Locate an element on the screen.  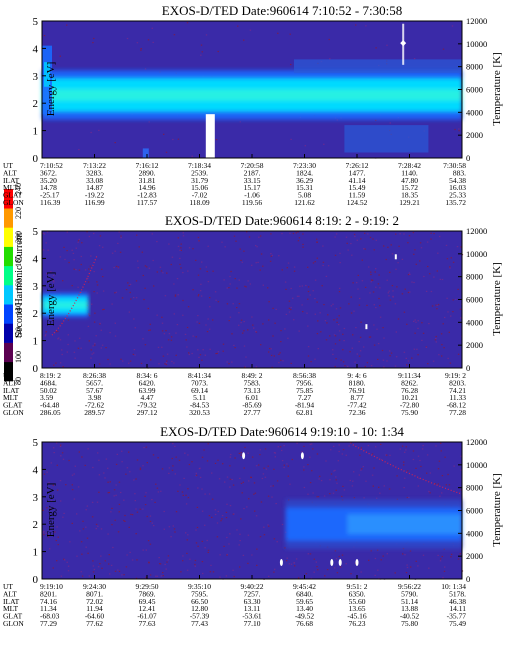
trail is located at coordinates (407, 469).